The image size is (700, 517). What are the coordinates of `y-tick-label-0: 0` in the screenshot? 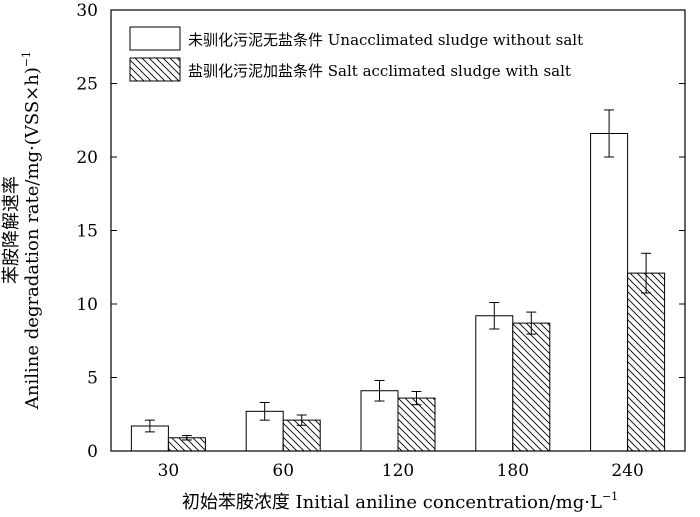 It's located at (92, 452).